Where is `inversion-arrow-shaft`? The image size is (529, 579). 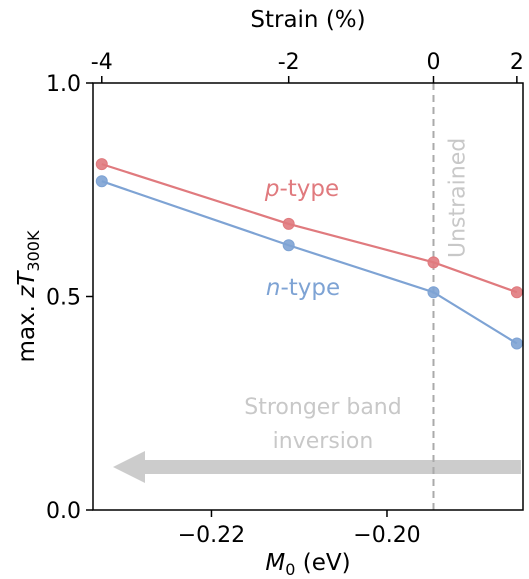
inversion-arrow-shaft is located at coordinates (330, 467).